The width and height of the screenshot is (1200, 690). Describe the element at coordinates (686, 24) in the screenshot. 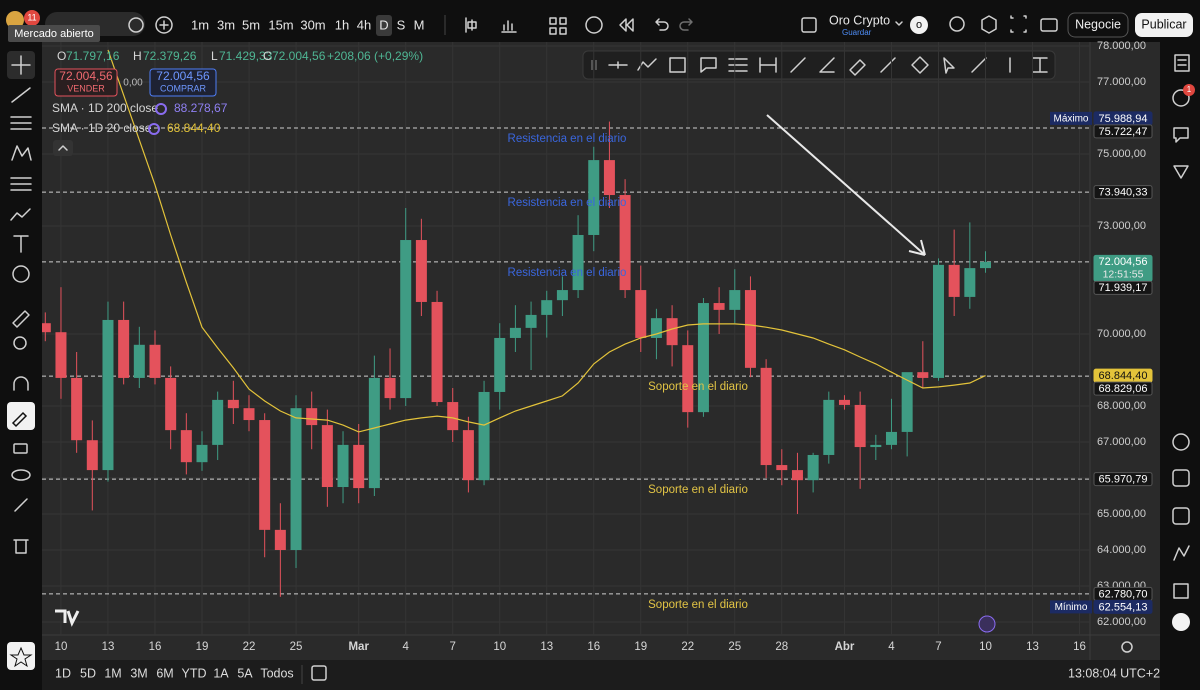

I see `redo-icon` at that location.